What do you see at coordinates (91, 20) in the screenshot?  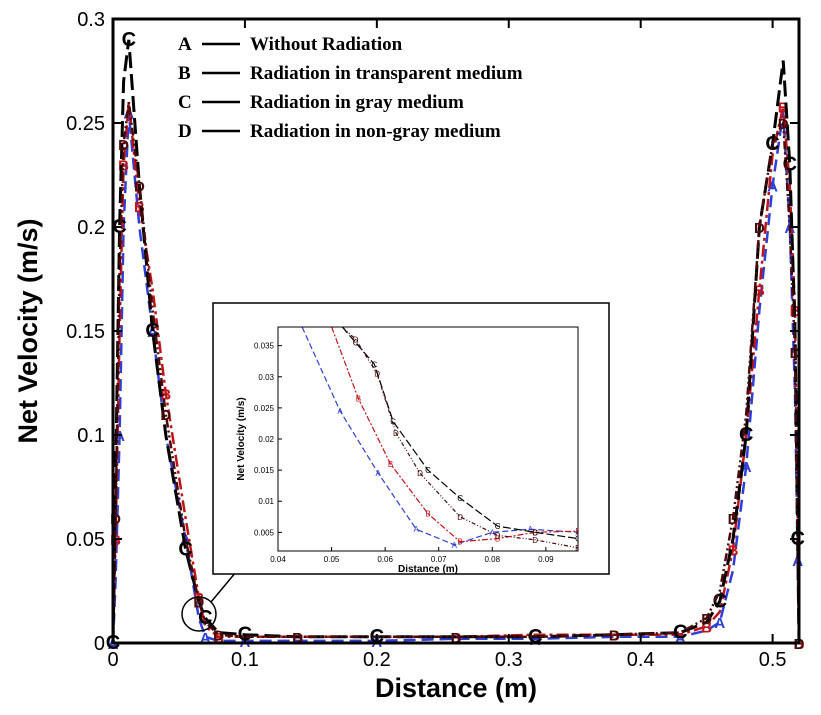 I see `y-tick-label: 0.3` at bounding box center [91, 20].